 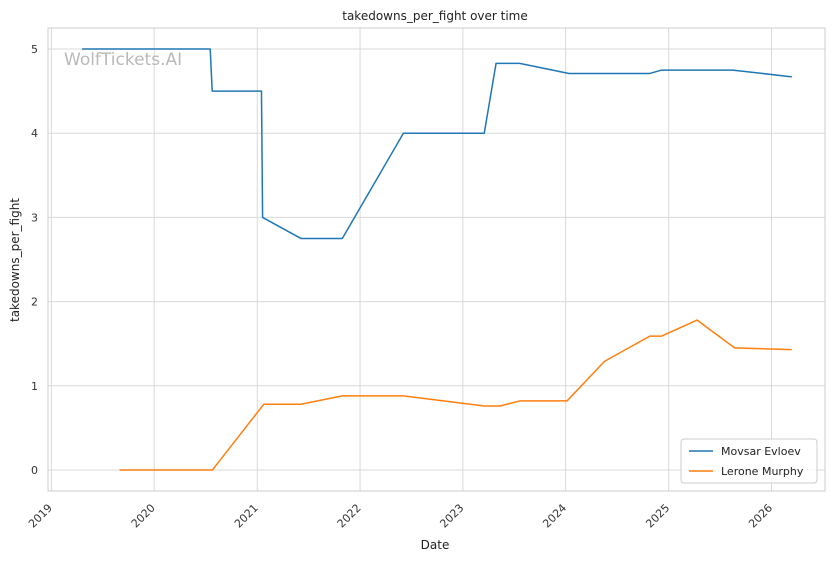 I want to click on y-tick-label: 3, so click(x=34, y=217).